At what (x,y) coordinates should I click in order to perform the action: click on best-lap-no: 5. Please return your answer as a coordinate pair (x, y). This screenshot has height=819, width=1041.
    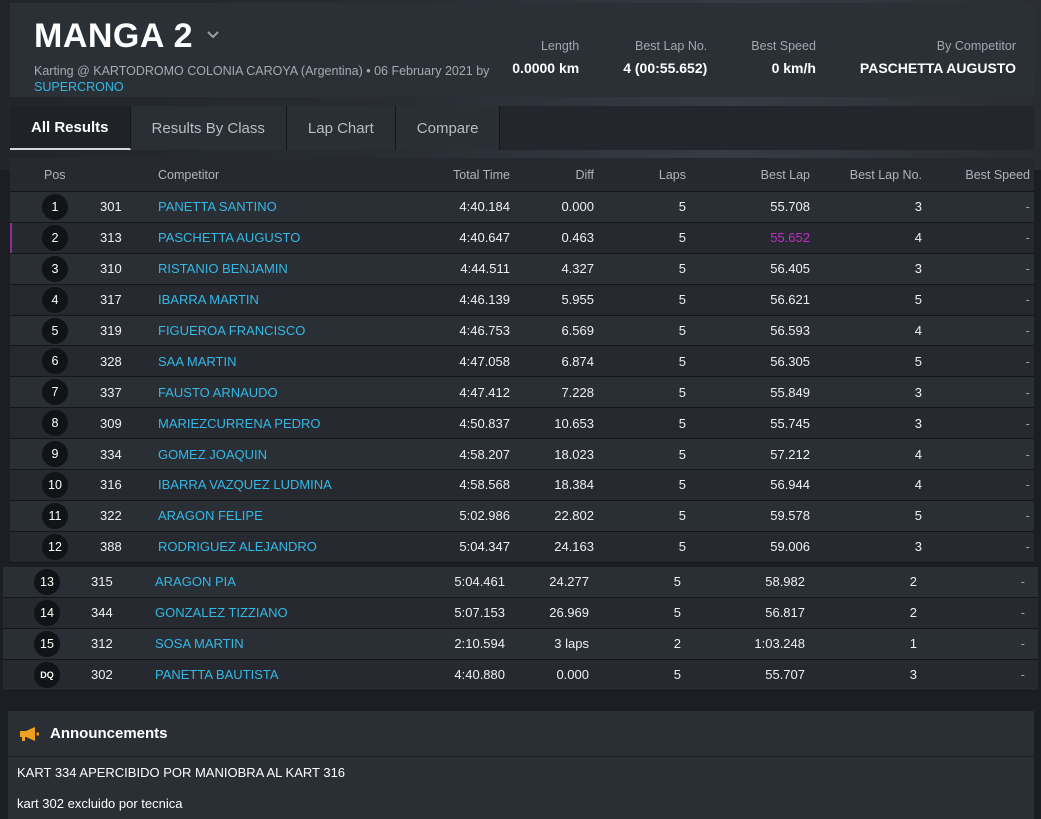
    Looking at the image, I should click on (918, 516).